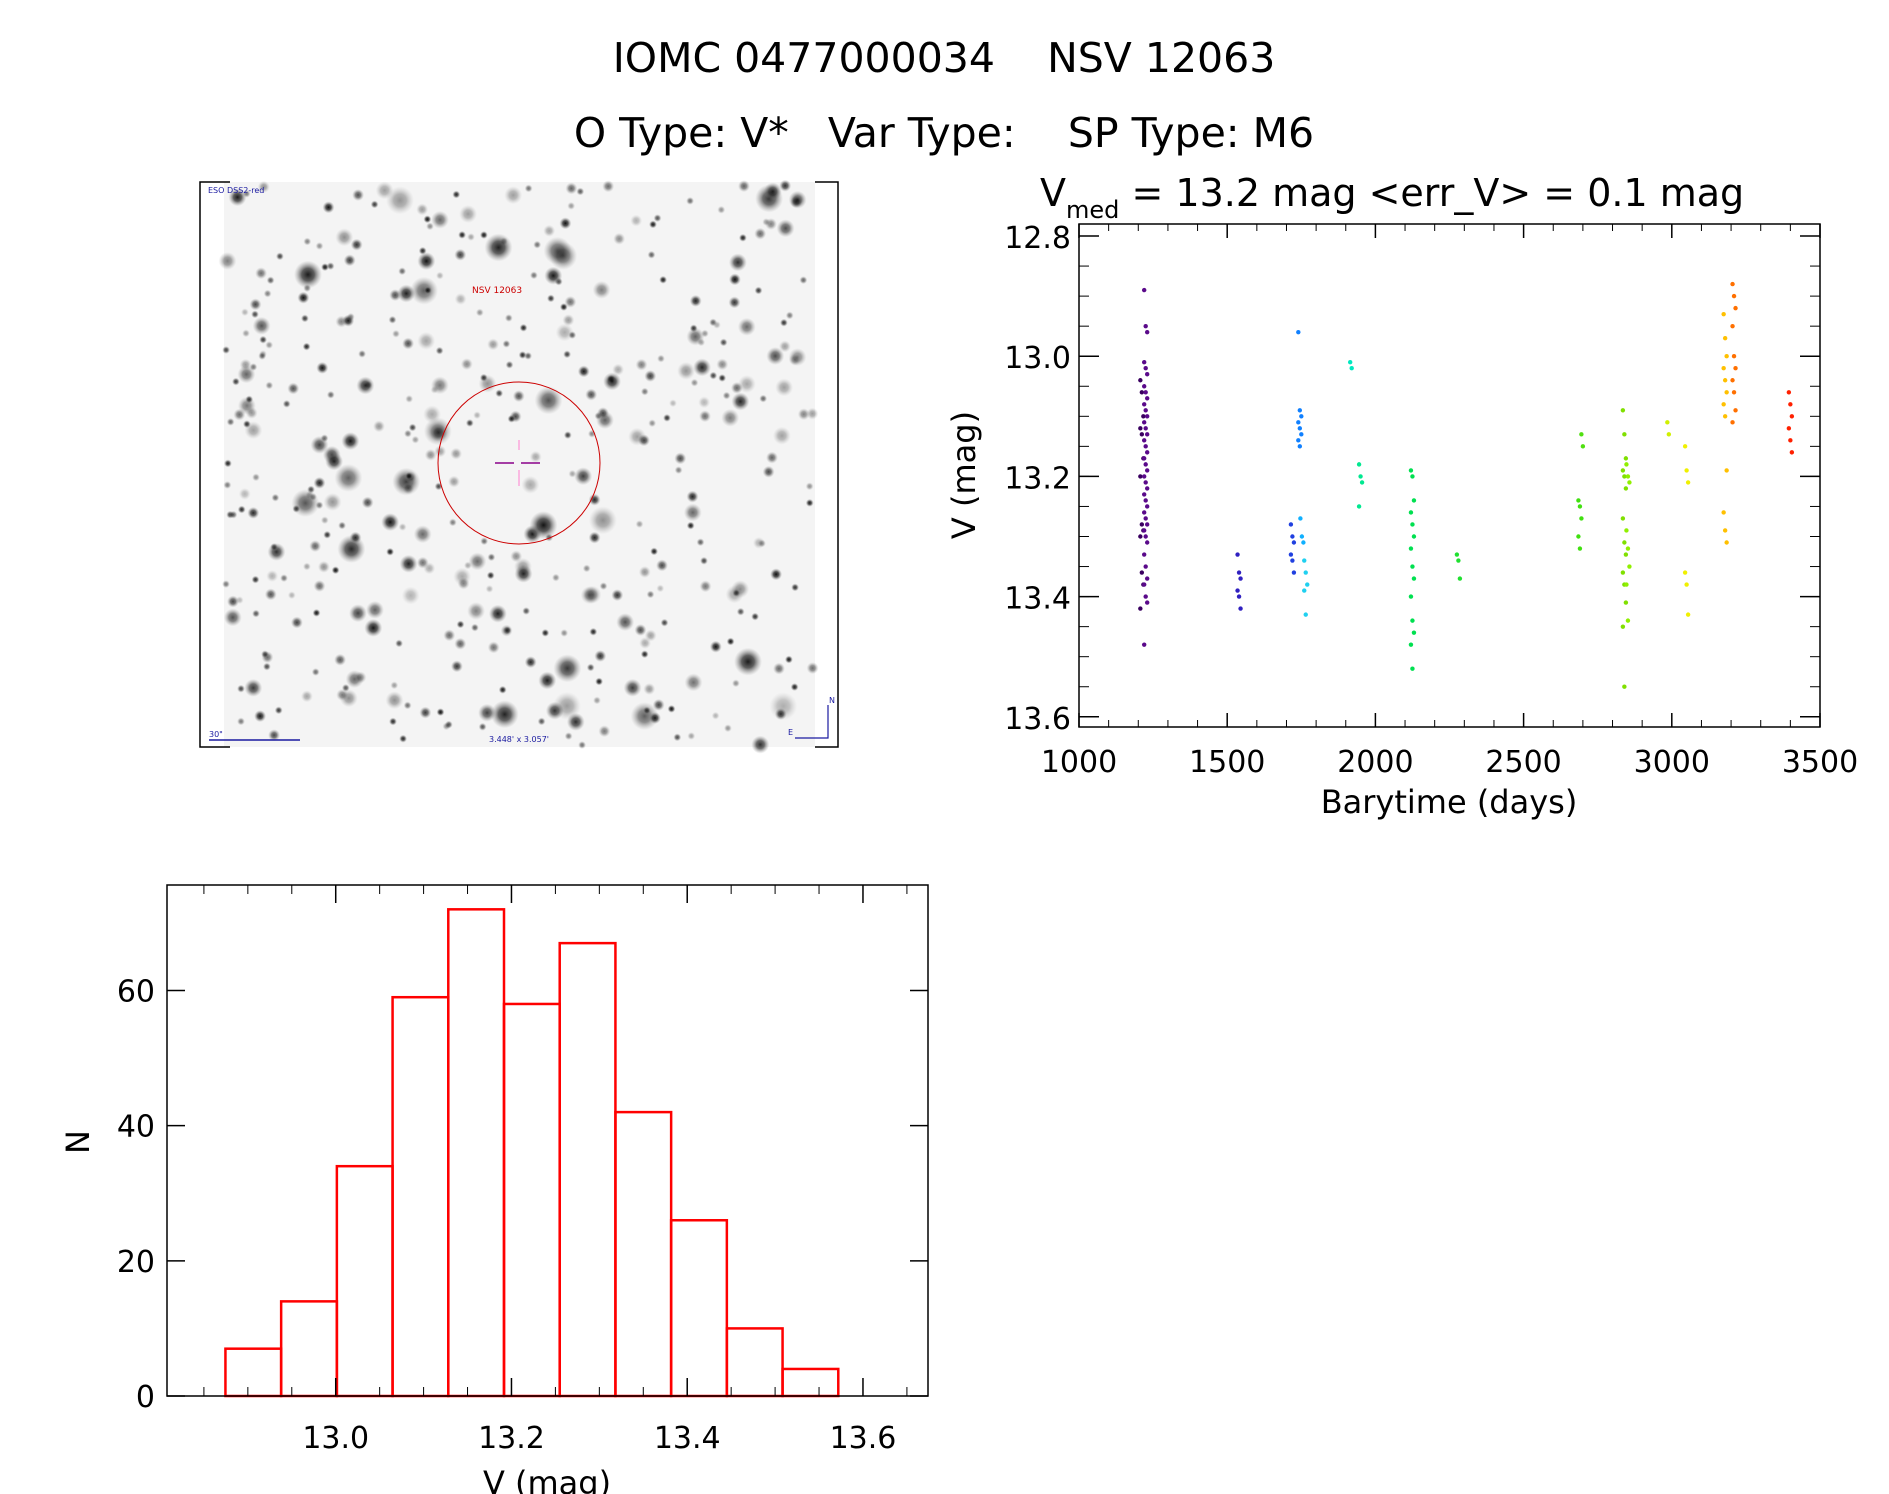  I want to click on x-tick-label: 1000, so click(1079, 762).